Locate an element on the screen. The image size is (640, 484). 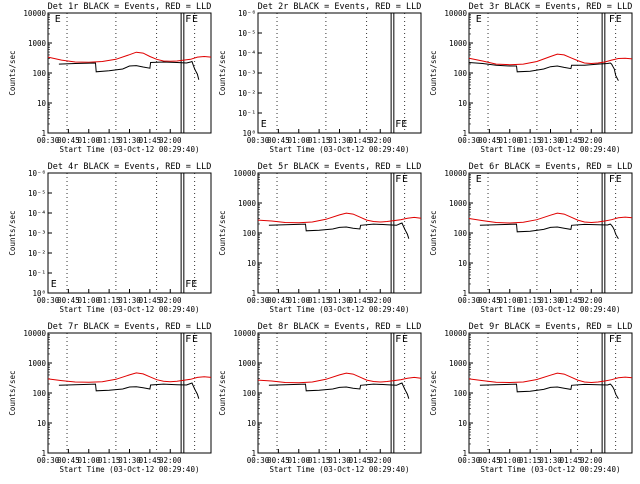
panel-title: Det 5r BLACK = Events, RED = LLD is located at coordinates (340, 167).